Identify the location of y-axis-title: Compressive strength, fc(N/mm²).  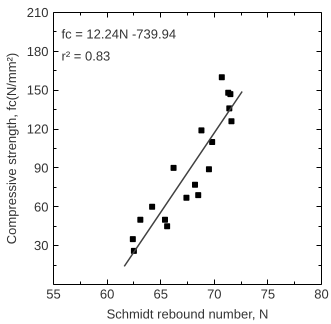
(11, 148).